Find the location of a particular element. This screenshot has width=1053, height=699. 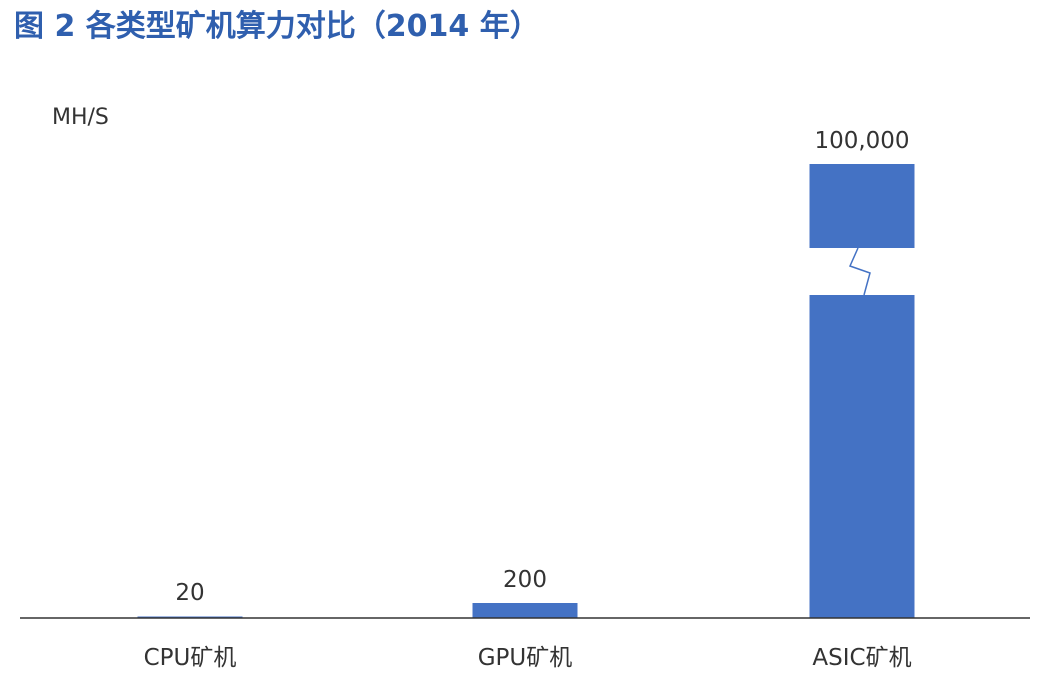

value-label: 200 is located at coordinates (525, 580).